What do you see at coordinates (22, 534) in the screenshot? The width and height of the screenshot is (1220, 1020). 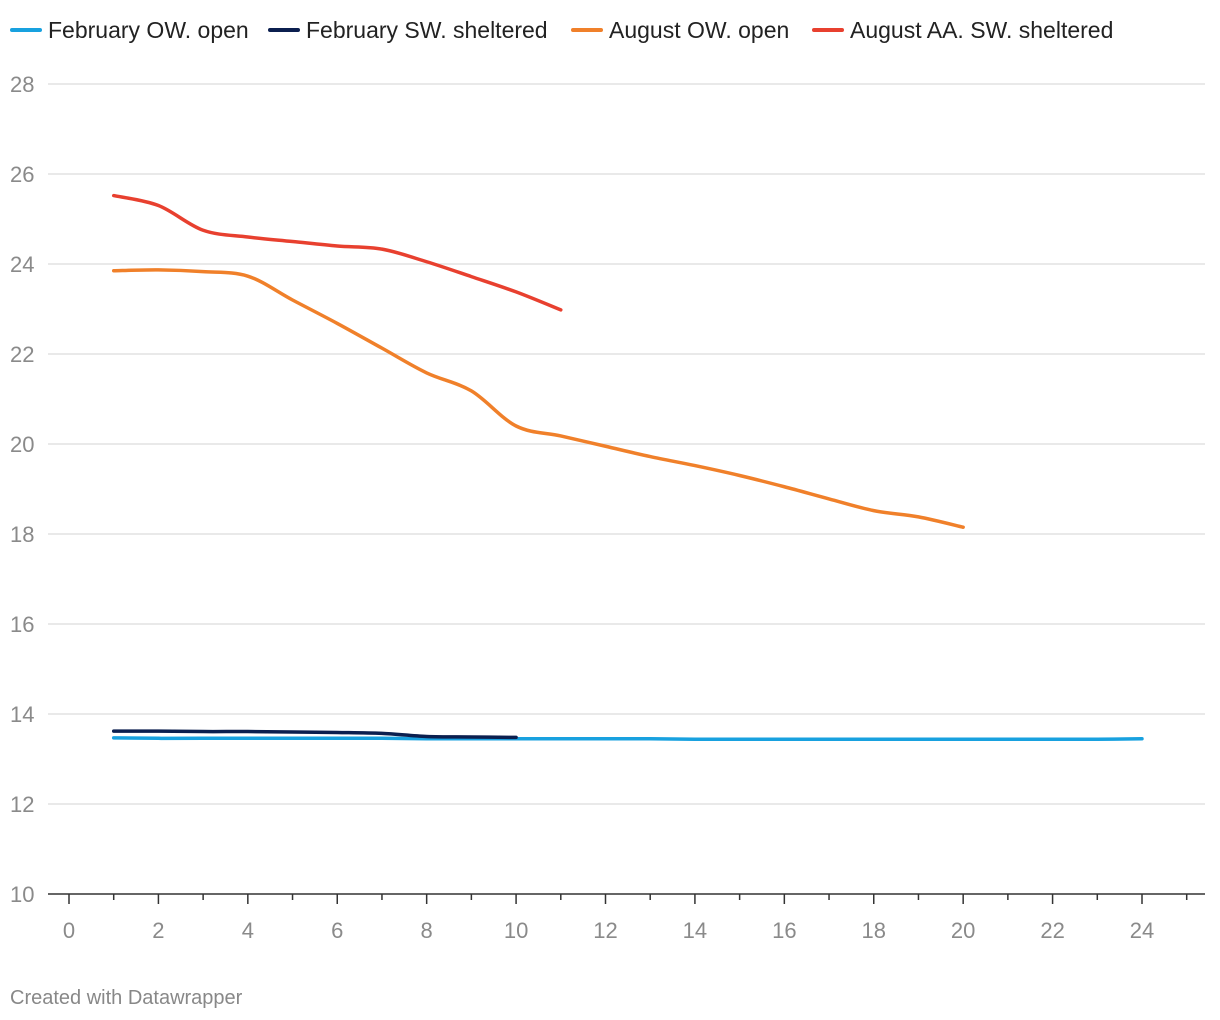 I see `y-tick-label: 18` at bounding box center [22, 534].